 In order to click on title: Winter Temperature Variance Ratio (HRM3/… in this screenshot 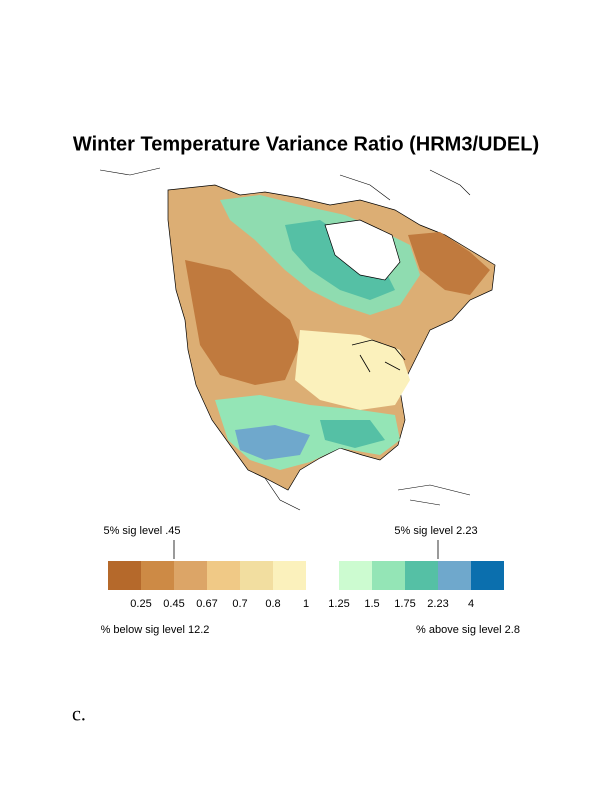, I will do `click(306, 144)`.